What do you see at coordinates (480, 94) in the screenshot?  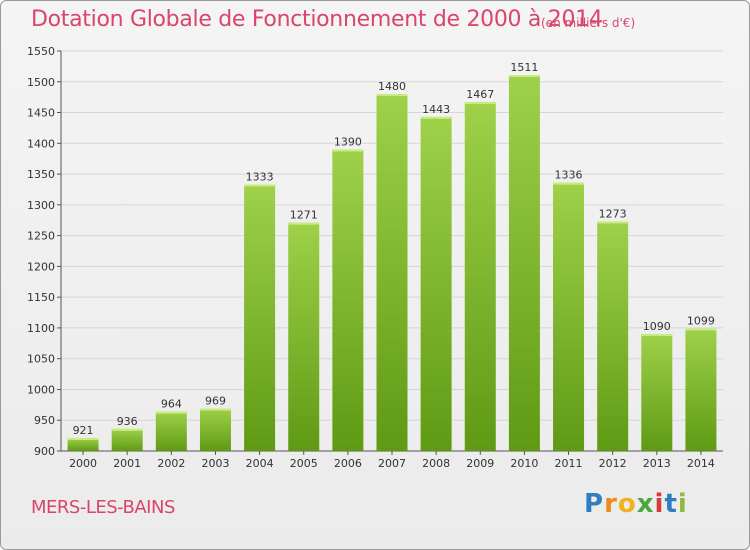 I see `data-label: 1467` at bounding box center [480, 94].